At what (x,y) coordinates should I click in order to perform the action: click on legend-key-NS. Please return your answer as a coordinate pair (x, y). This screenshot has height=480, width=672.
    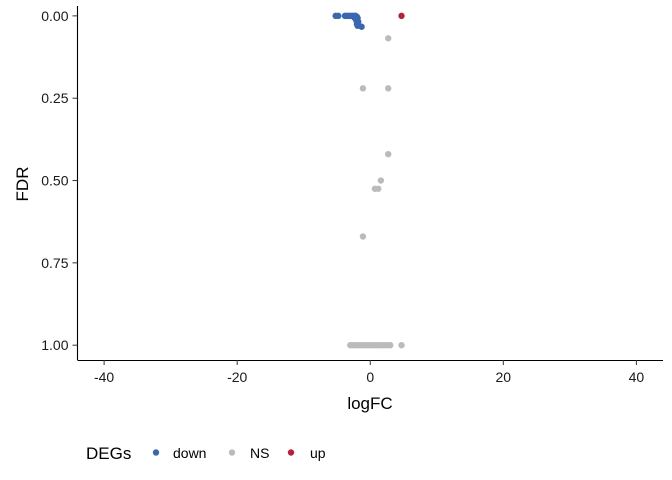
    Looking at the image, I should click on (232, 452).